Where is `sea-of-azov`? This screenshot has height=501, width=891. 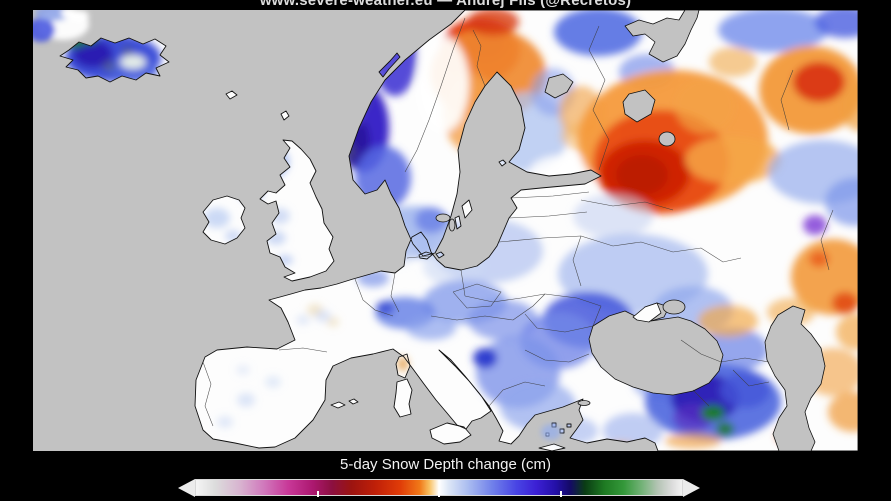 sea-of-azov is located at coordinates (674, 307).